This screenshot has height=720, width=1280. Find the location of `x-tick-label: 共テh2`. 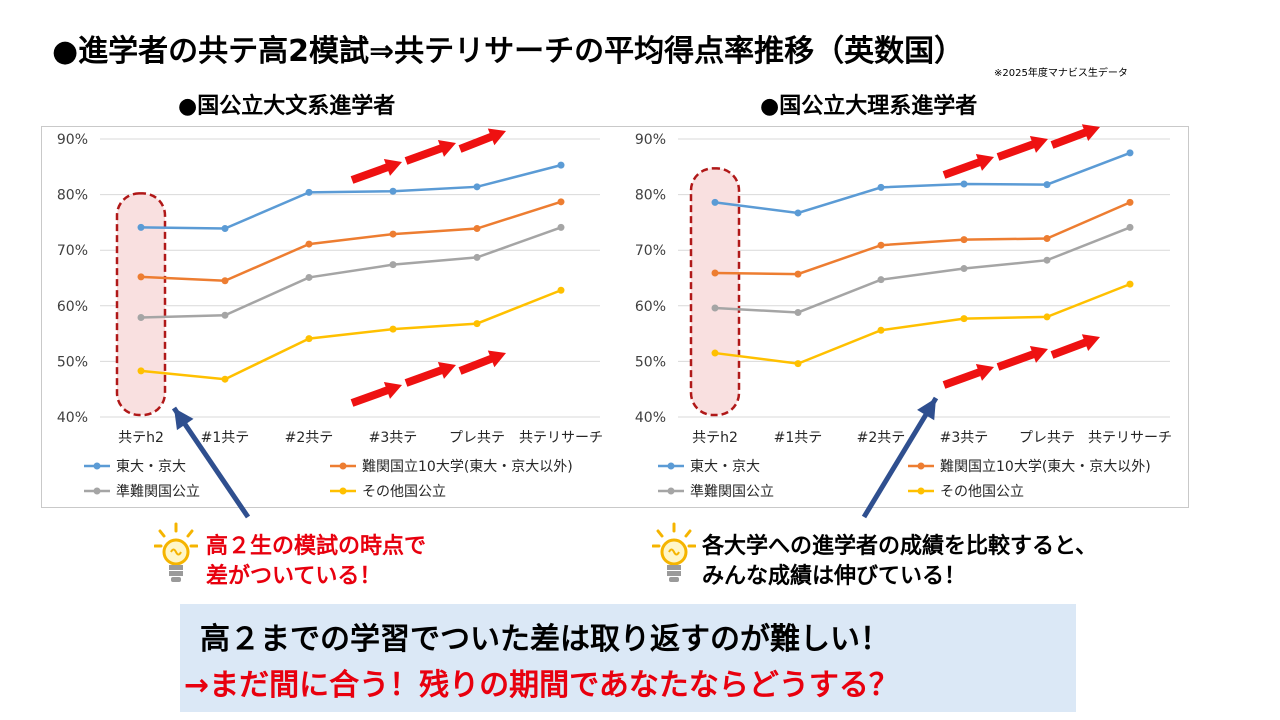

x-tick-label: 共テh2 is located at coordinates (141, 438).